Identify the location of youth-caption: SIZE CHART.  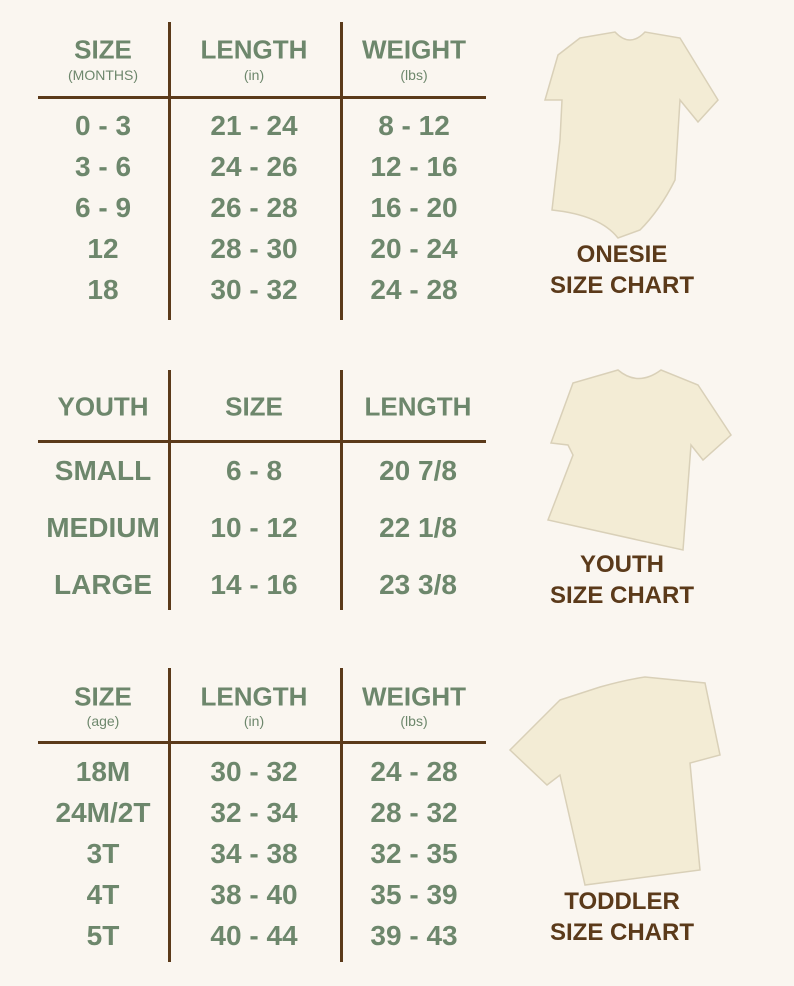
(622, 595).